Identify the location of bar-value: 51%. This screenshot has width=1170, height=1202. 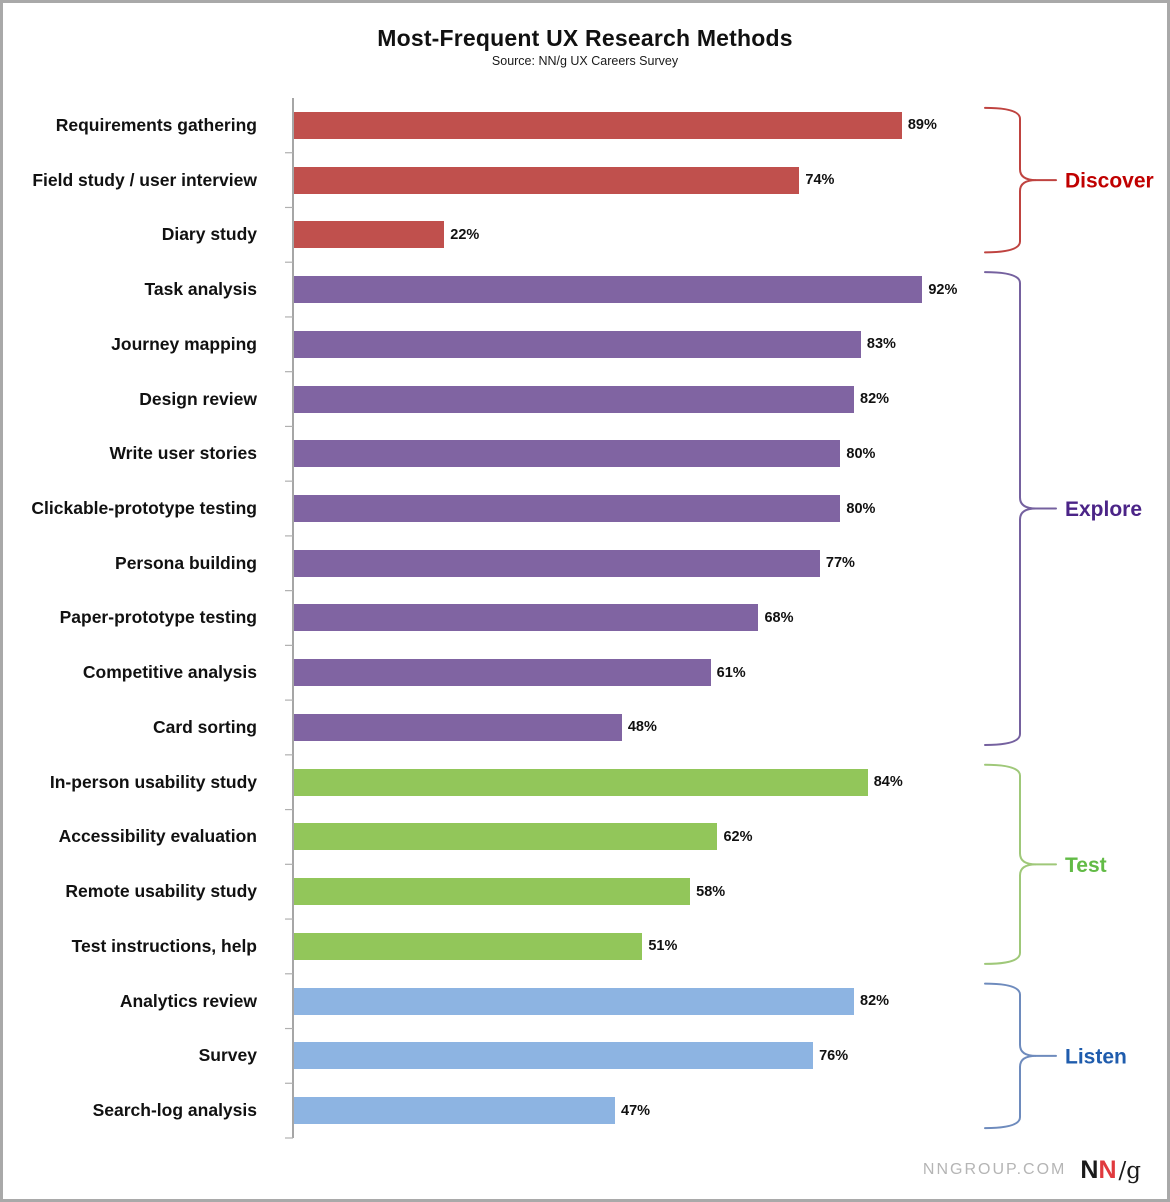
(663, 946).